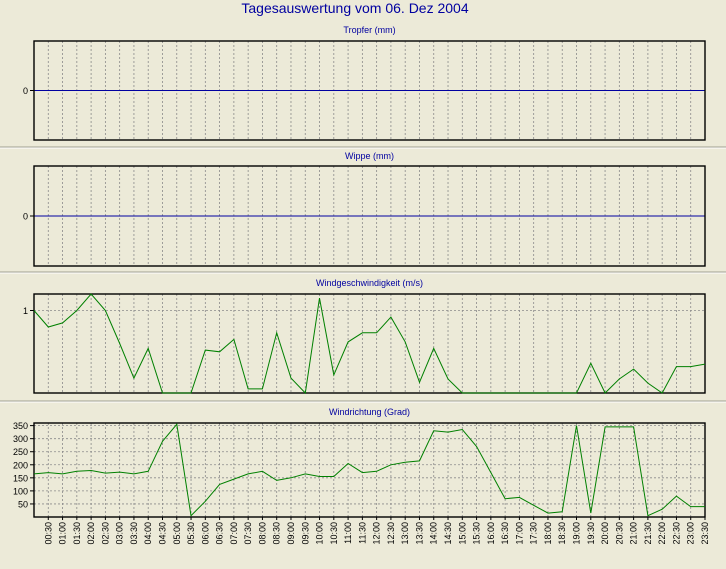  I want to click on x-tick-label: 05:30, so click(191, 533).